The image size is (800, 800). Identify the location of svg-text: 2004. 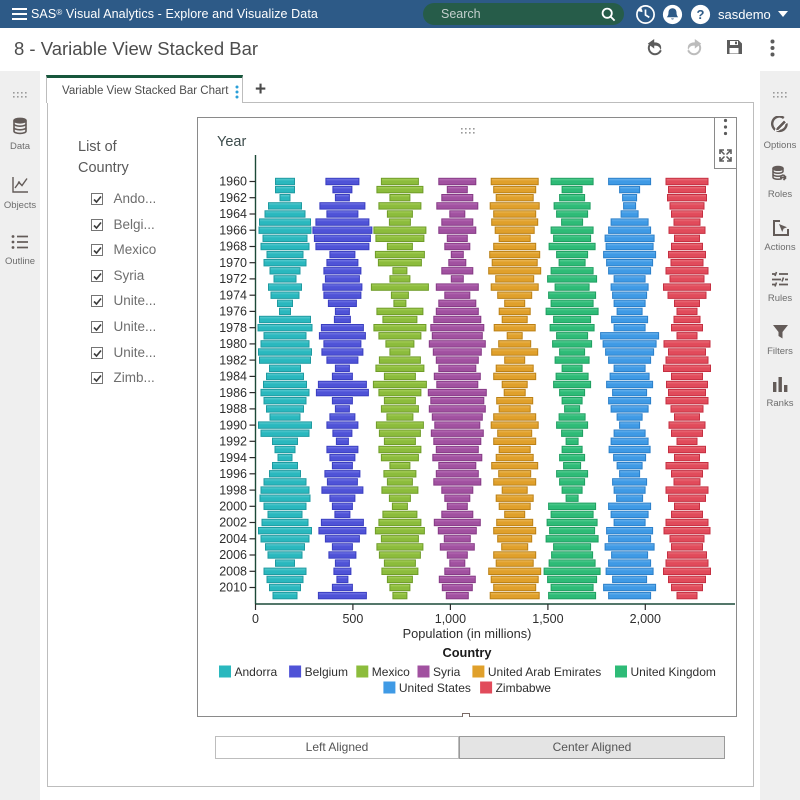
(233, 539).